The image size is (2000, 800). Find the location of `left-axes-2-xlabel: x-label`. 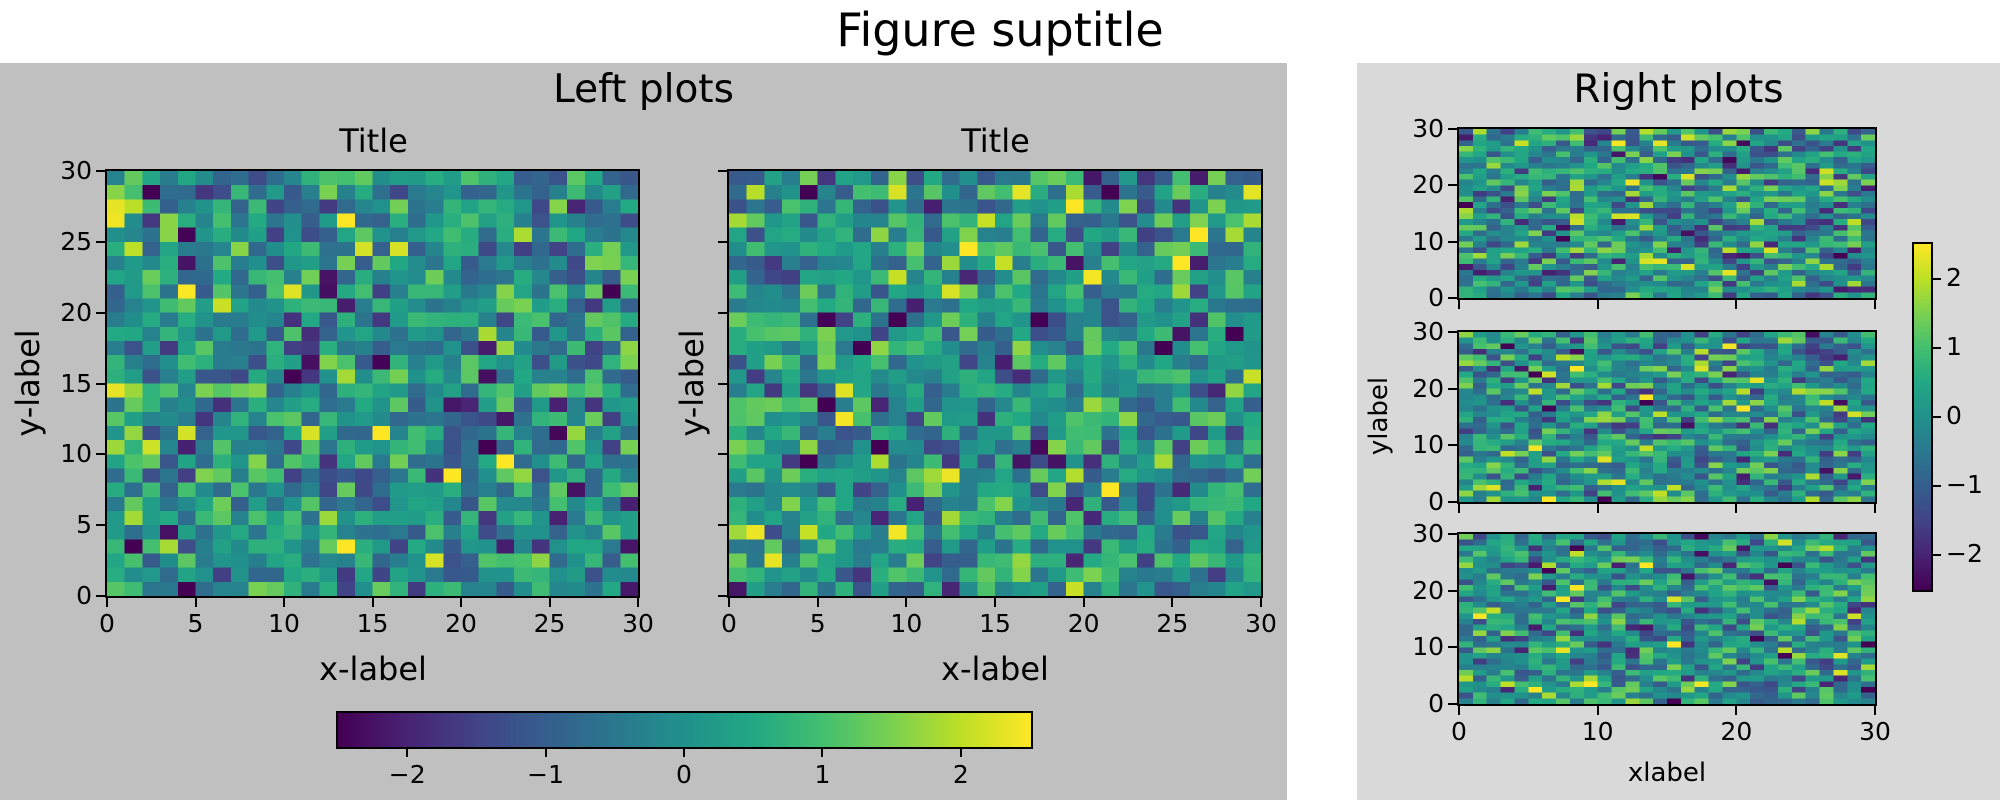

left-axes-2-xlabel: x-label is located at coordinates (995, 669).